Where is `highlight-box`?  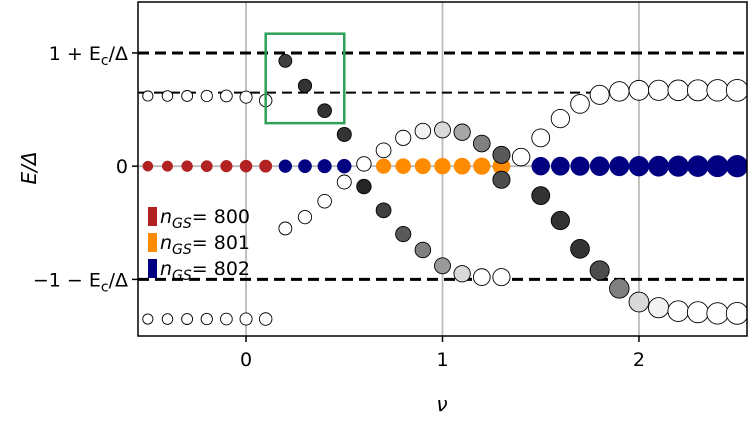 highlight-box is located at coordinates (305, 78).